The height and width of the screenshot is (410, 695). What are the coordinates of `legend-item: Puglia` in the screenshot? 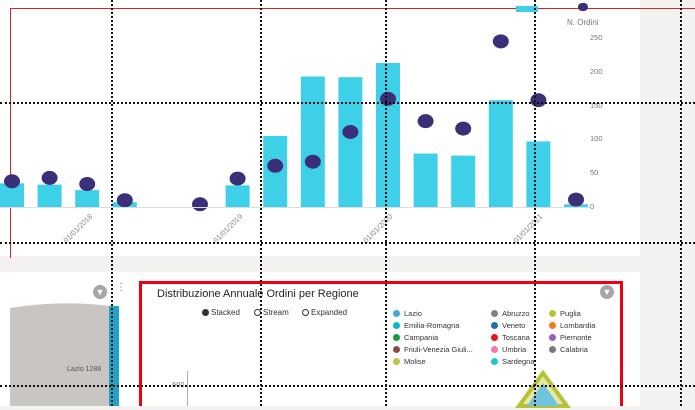 It's located at (565, 313).